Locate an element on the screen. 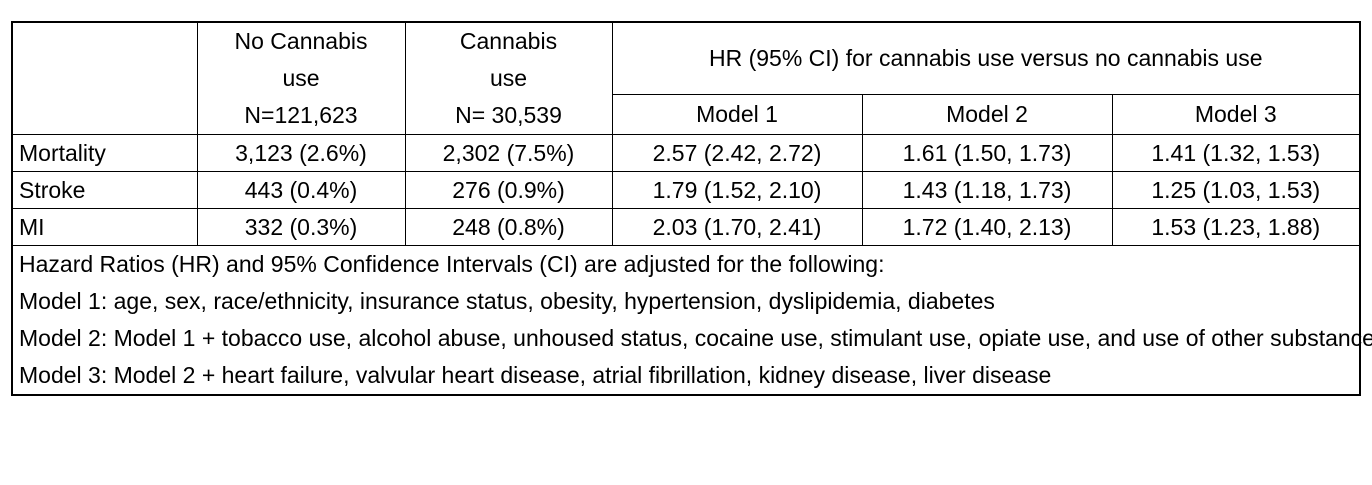  model-2-cell: 1.61 (1.50, 1.73) is located at coordinates (987, 153).